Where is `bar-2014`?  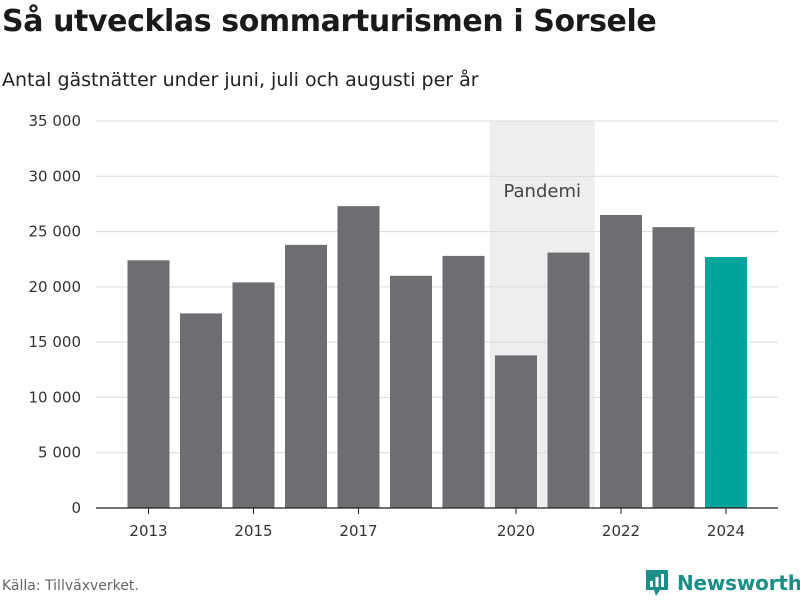 bar-2014 is located at coordinates (201, 410).